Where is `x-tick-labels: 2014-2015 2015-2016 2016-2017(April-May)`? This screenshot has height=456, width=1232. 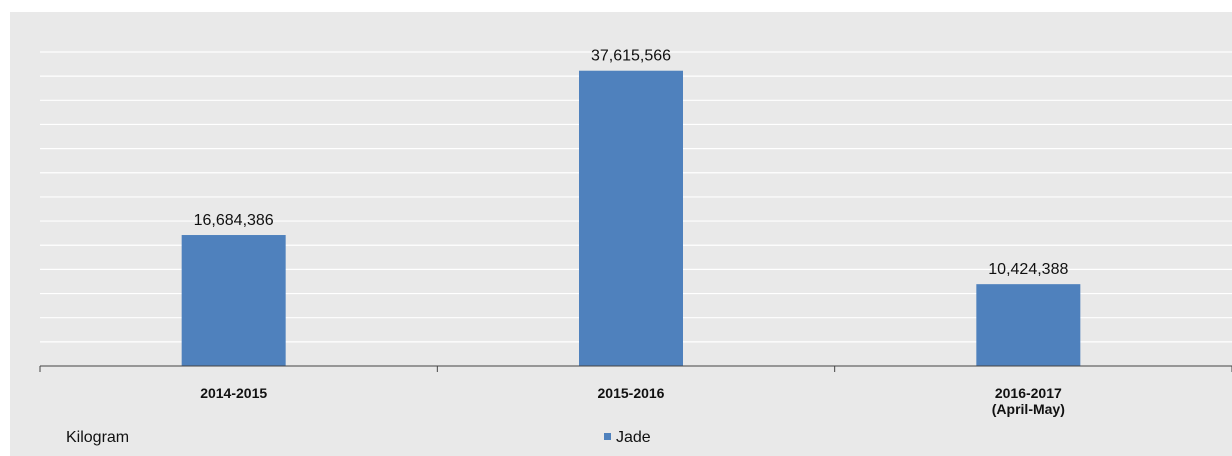 x-tick-labels: 2014-2015 2015-2016 2016-2017(April-May) is located at coordinates (632, 401).